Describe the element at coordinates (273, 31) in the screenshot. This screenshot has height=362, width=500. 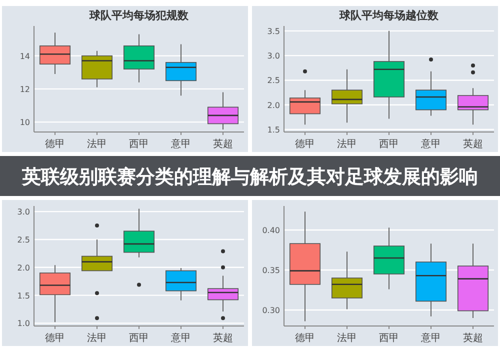
I see `y-tick-label: 3.5` at that location.